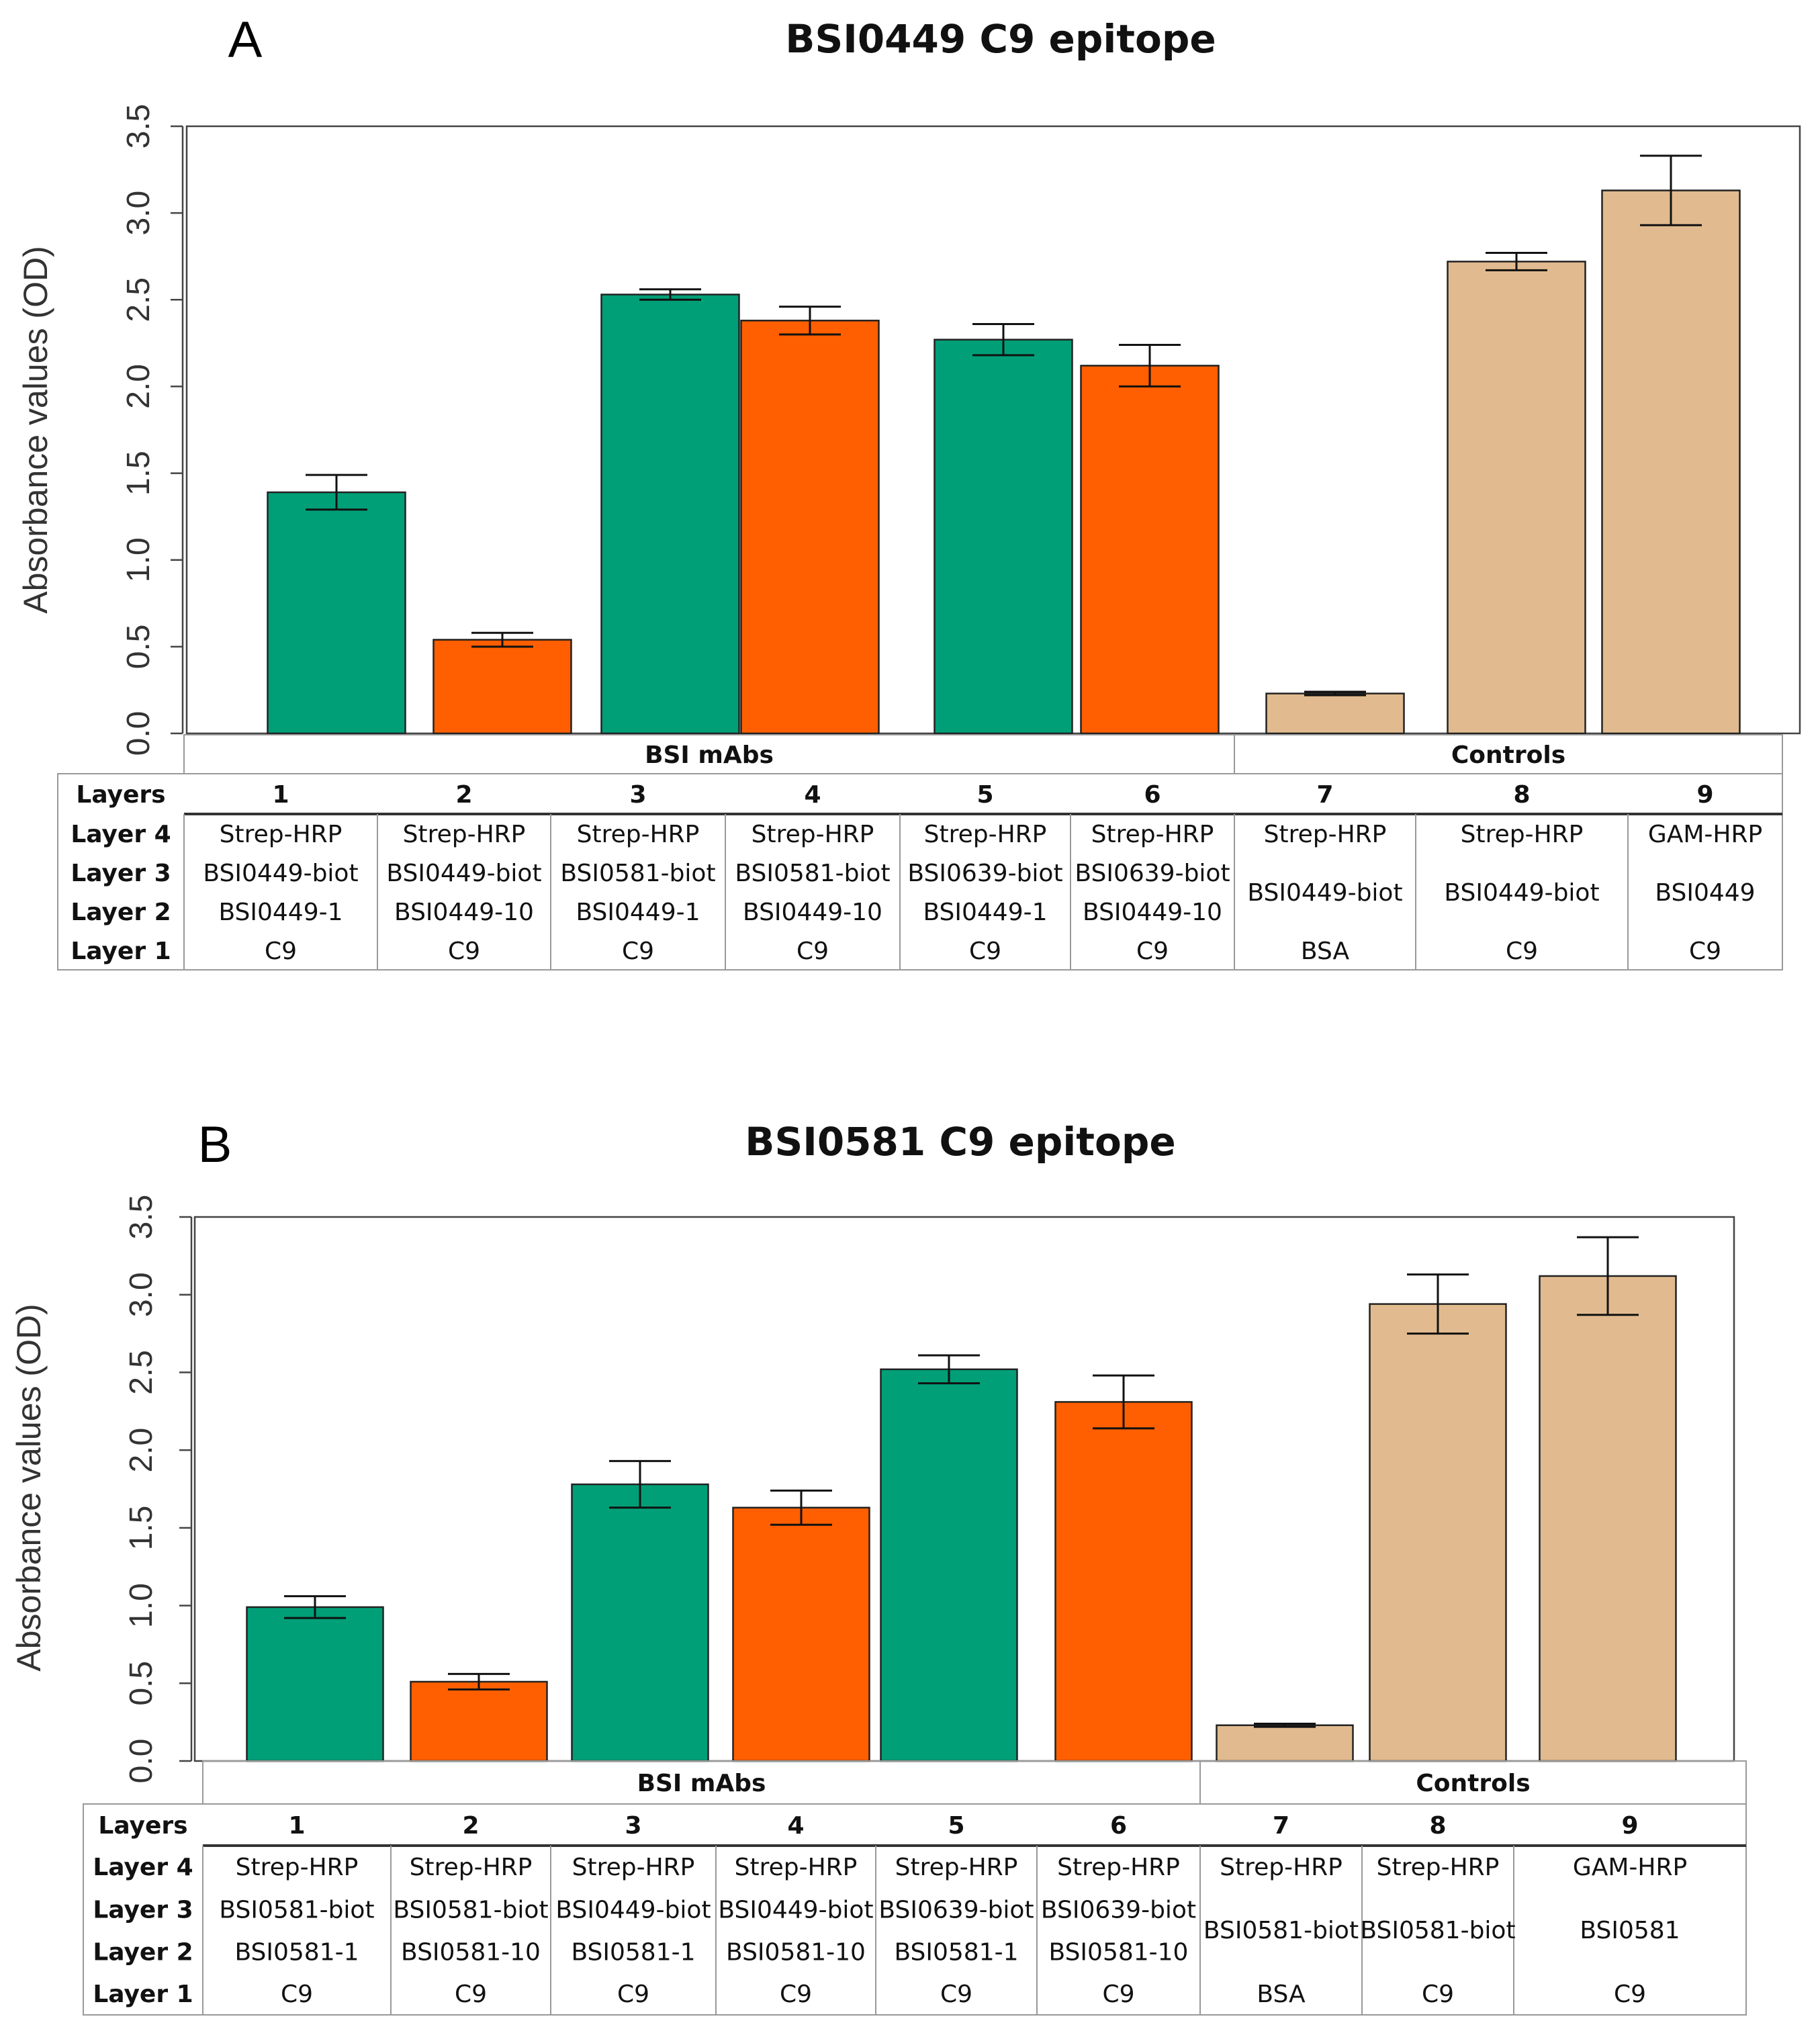  What do you see at coordinates (1324, 795) in the screenshot?
I see `category-label: 7` at bounding box center [1324, 795].